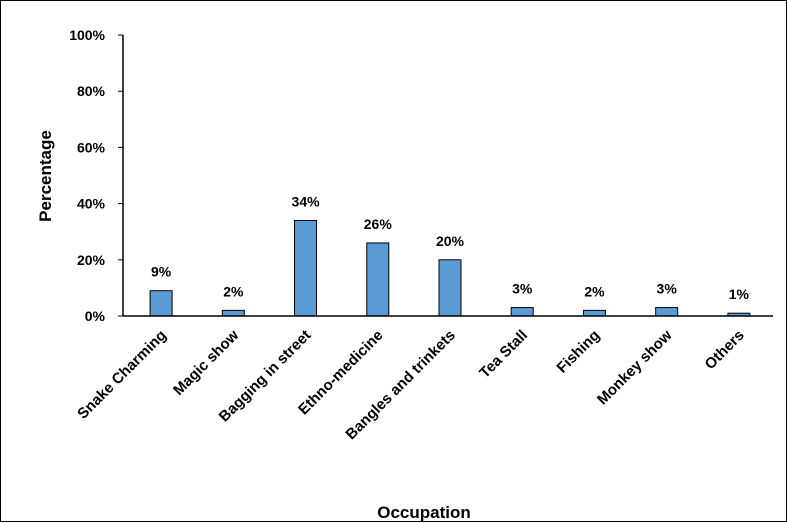  I want to click on x-category-label: Tea Stall, so click(503, 354).